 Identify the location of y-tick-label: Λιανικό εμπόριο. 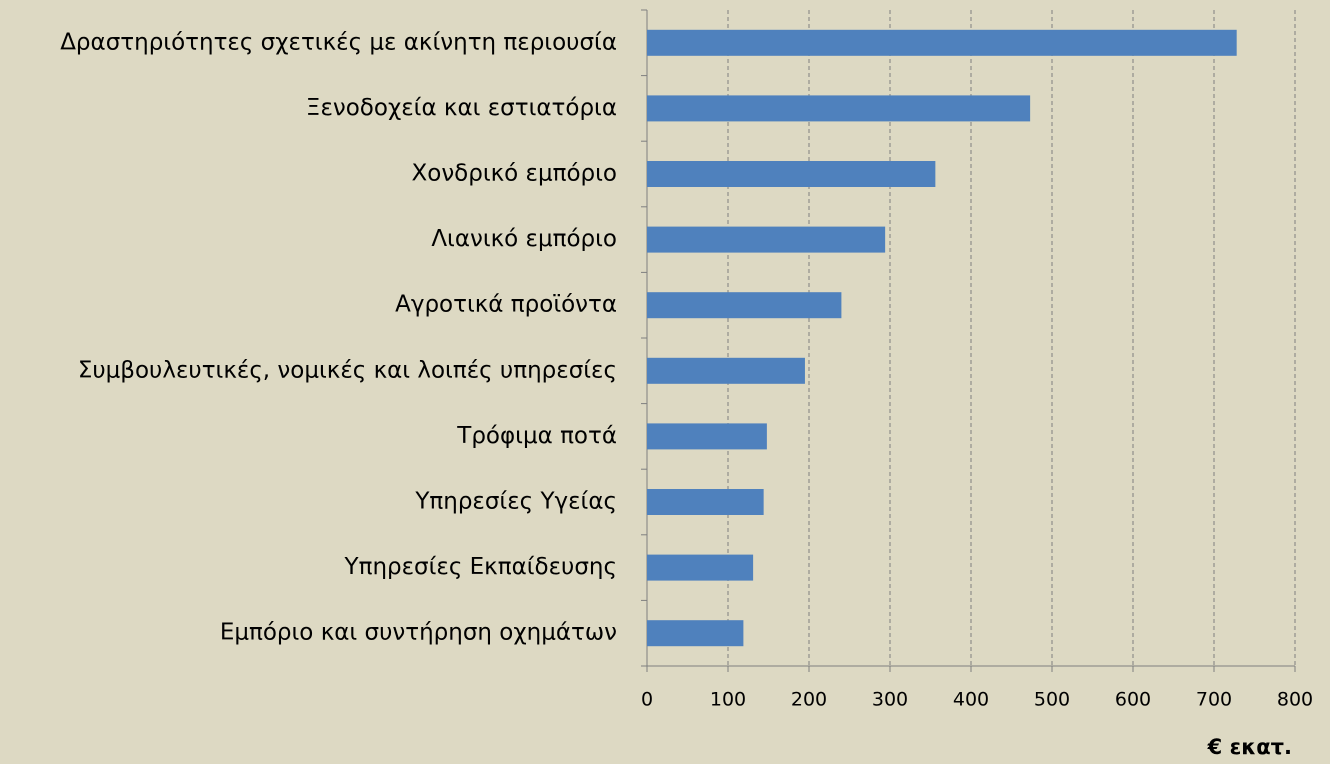
(524, 239).